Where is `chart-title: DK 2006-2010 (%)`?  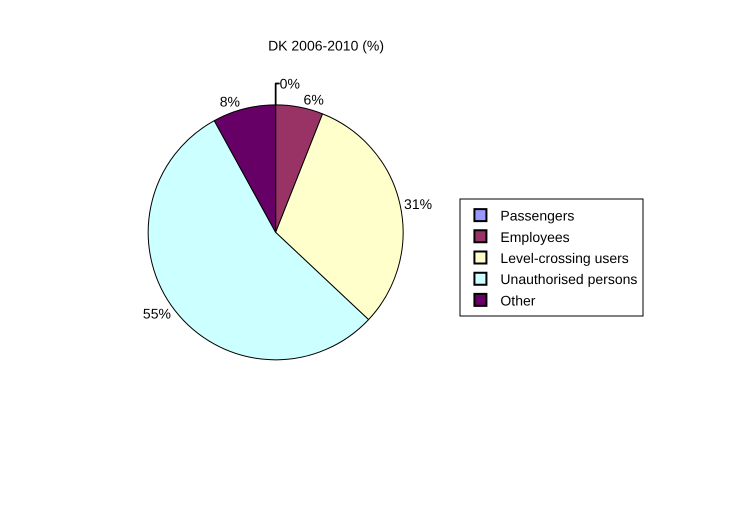 chart-title: DK 2006-2010 (%) is located at coordinates (326, 46).